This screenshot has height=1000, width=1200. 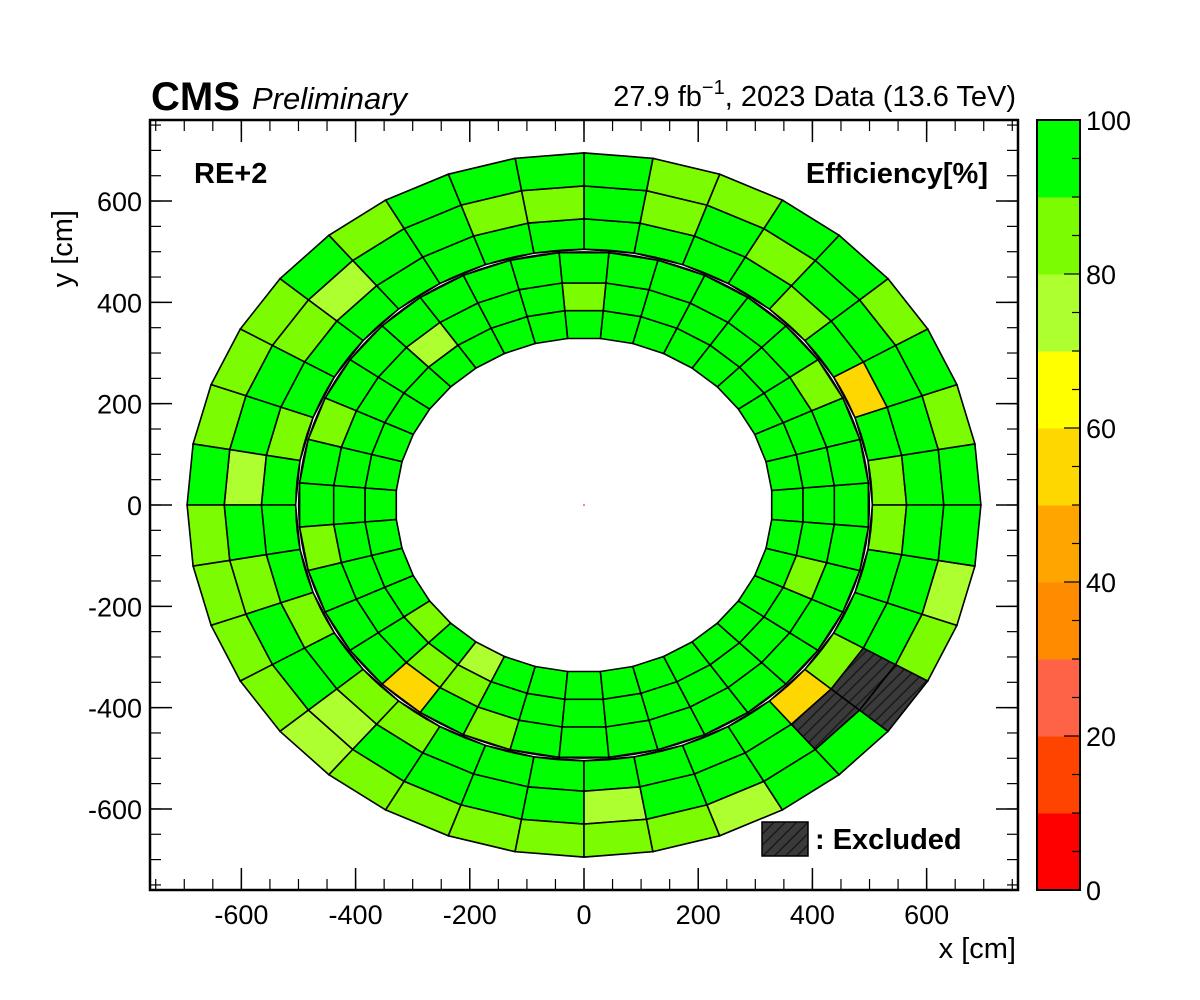 I want to click on y-tick-label: -200, so click(x=115, y=607).